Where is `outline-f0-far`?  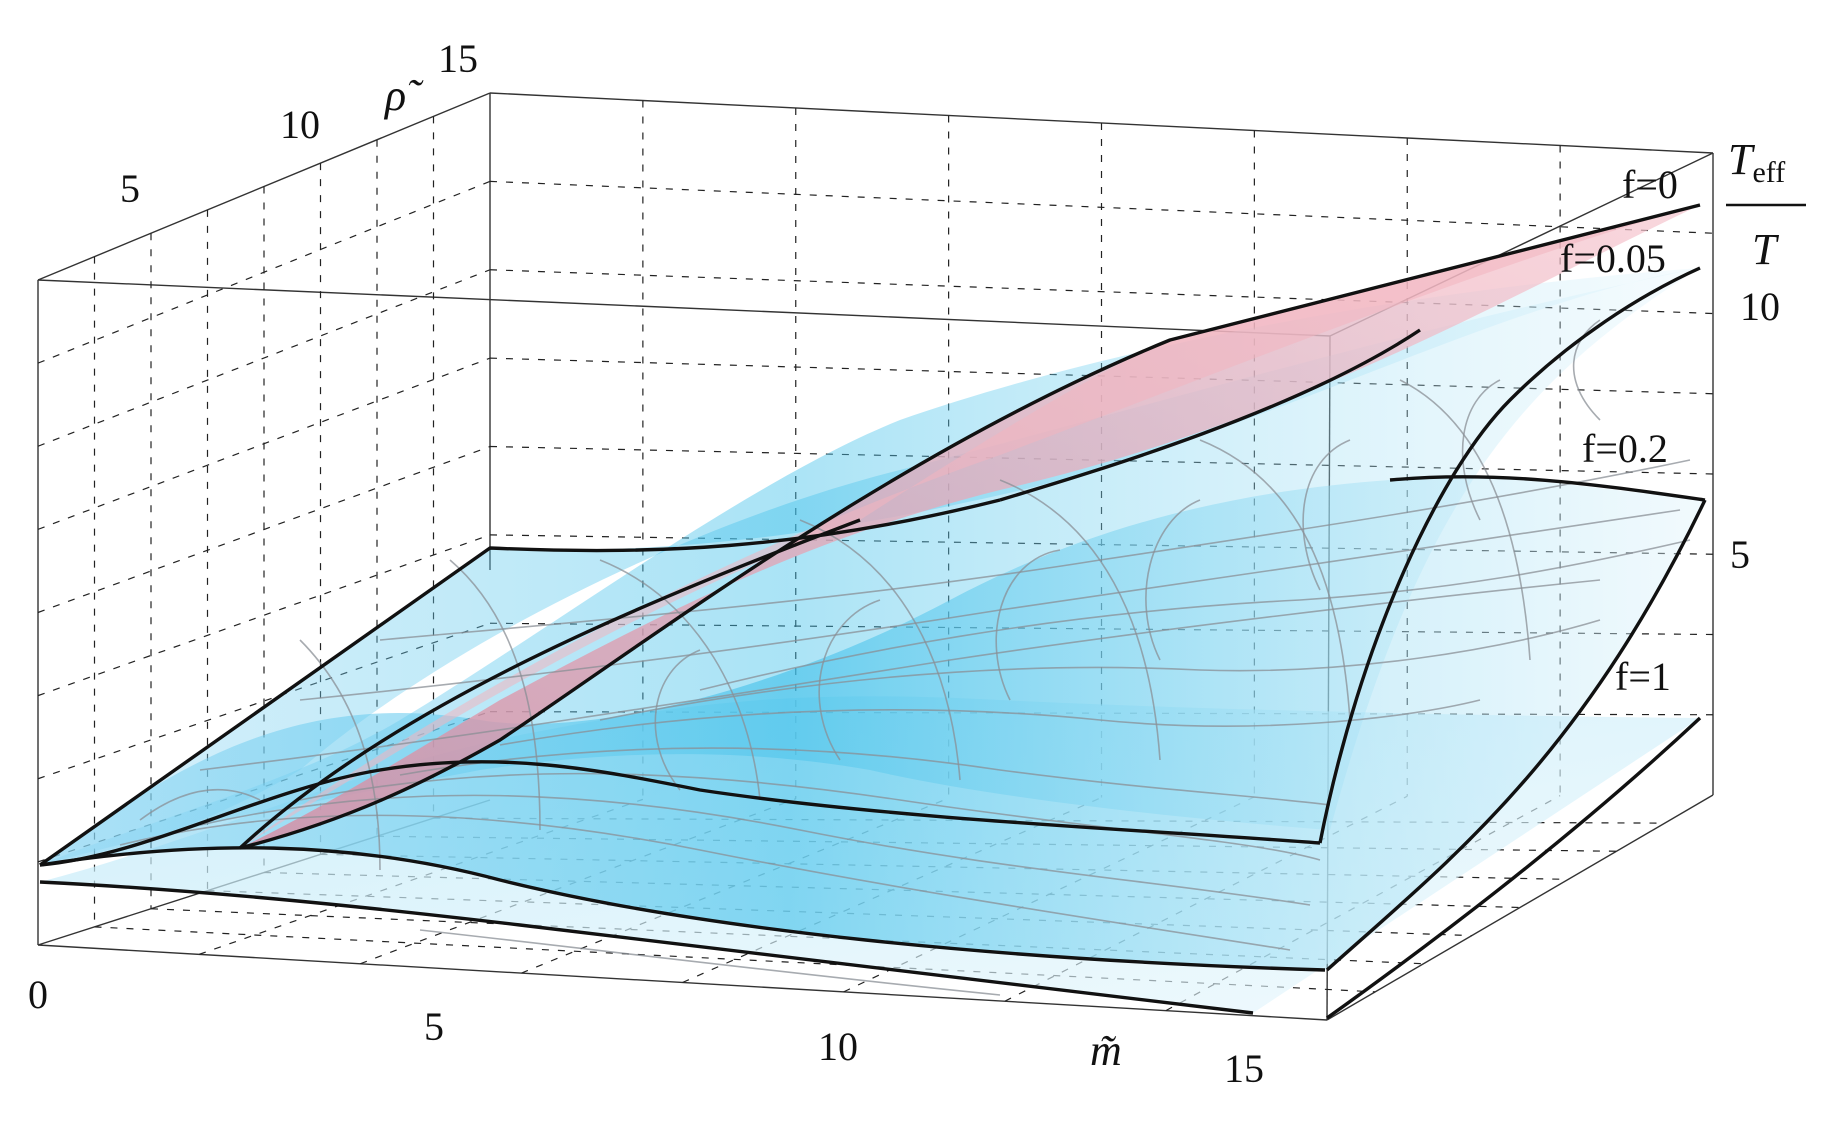 outline-f0-far is located at coordinates (549, 684).